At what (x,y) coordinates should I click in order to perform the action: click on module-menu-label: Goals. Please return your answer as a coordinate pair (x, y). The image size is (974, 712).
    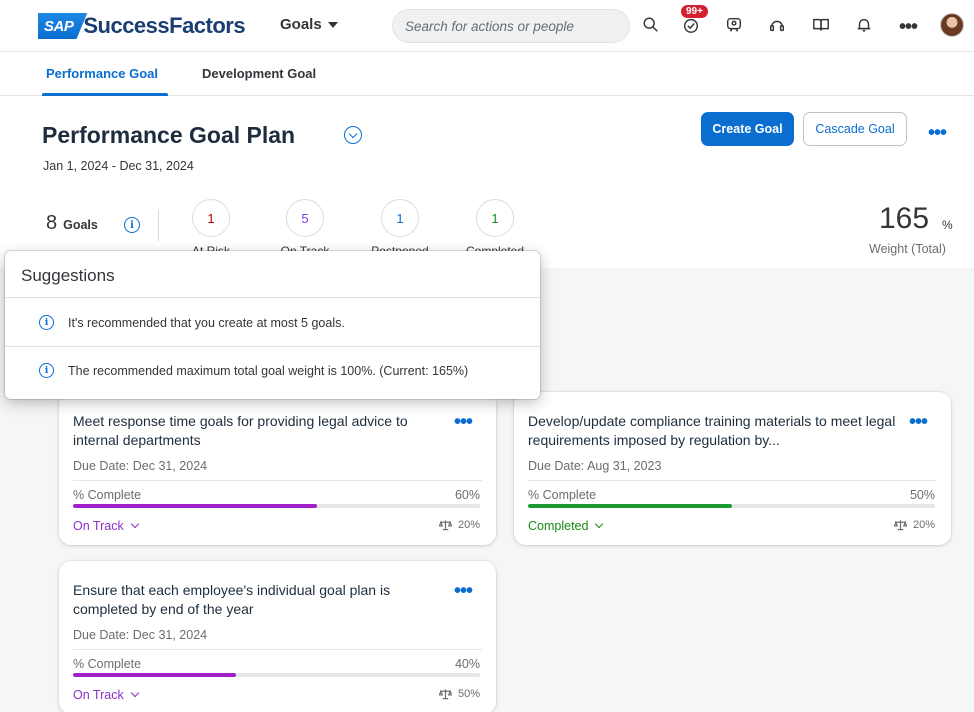
    Looking at the image, I should click on (301, 24).